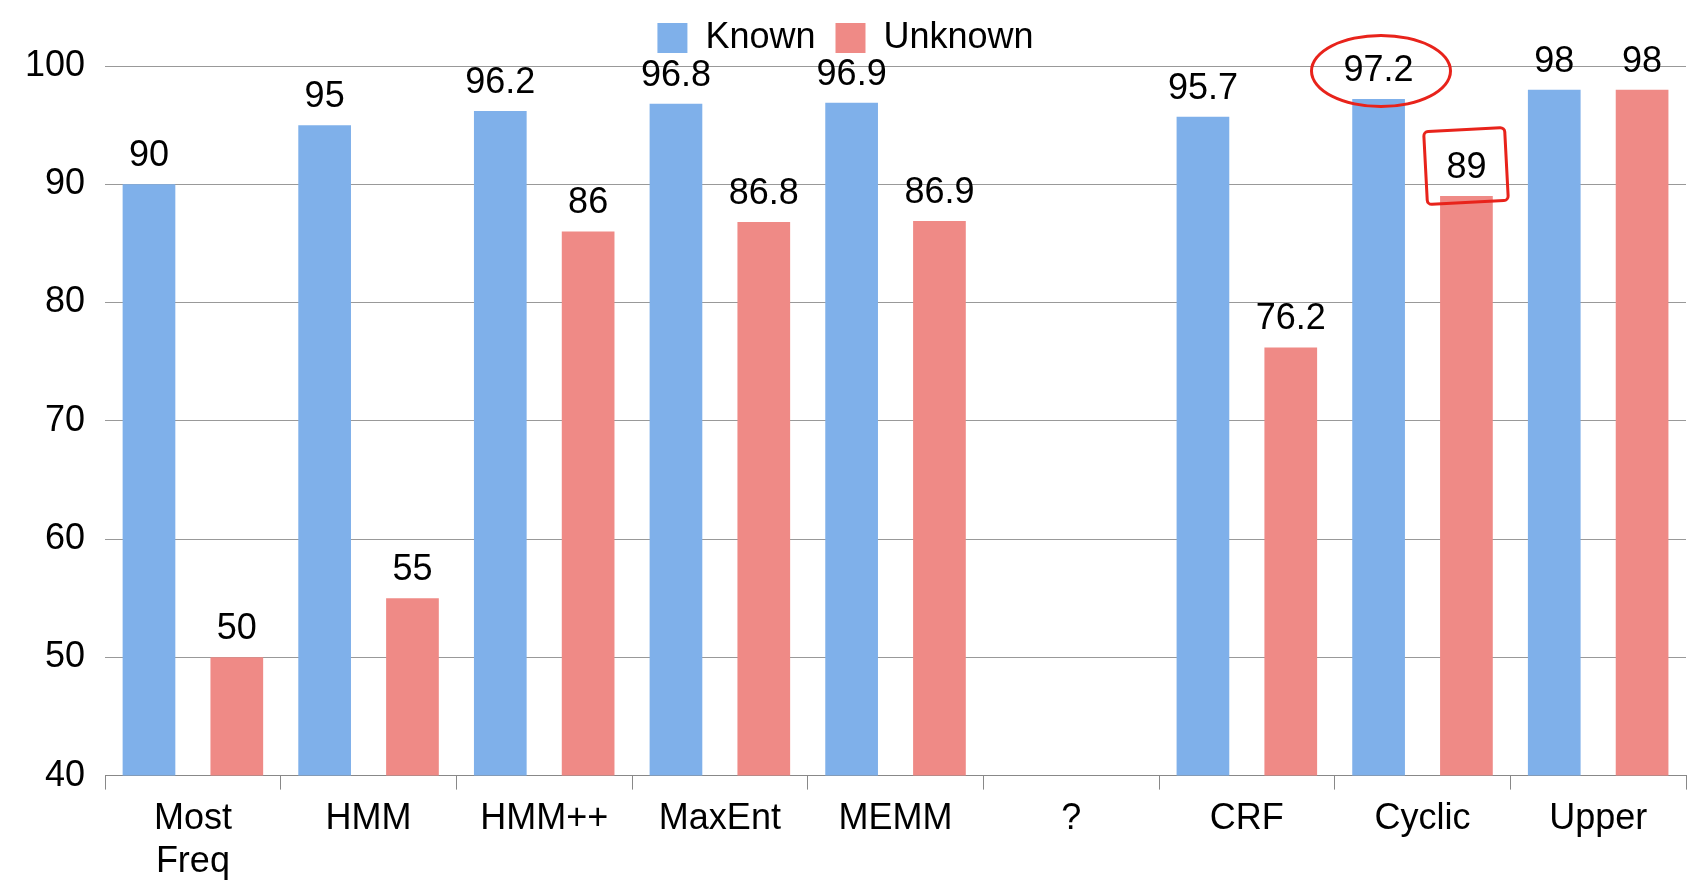 This screenshot has width=1694, height=892. Describe the element at coordinates (1466, 166) in the screenshot. I see `data-label: 89` at that location.